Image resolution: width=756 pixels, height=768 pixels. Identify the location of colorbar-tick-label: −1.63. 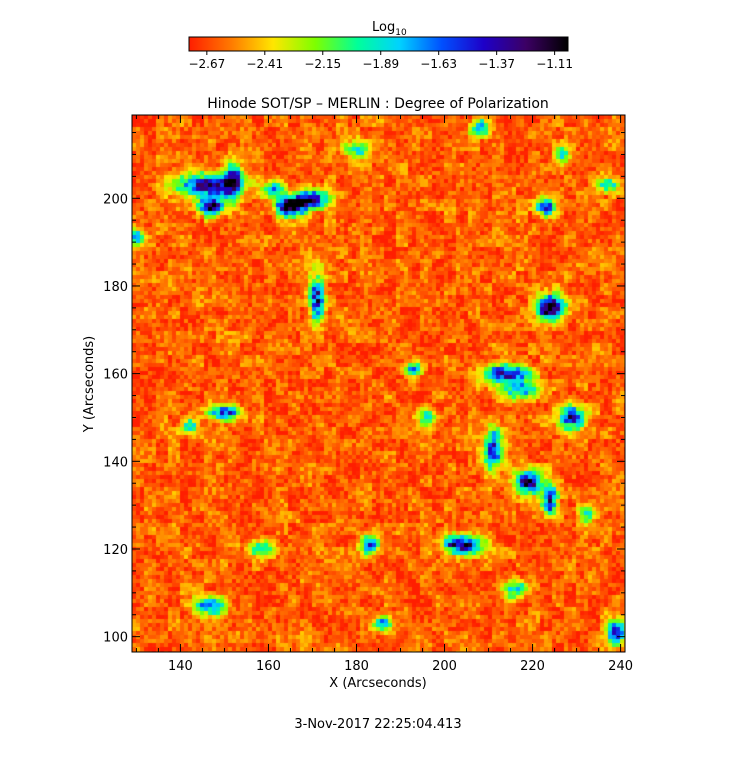
(438, 64).